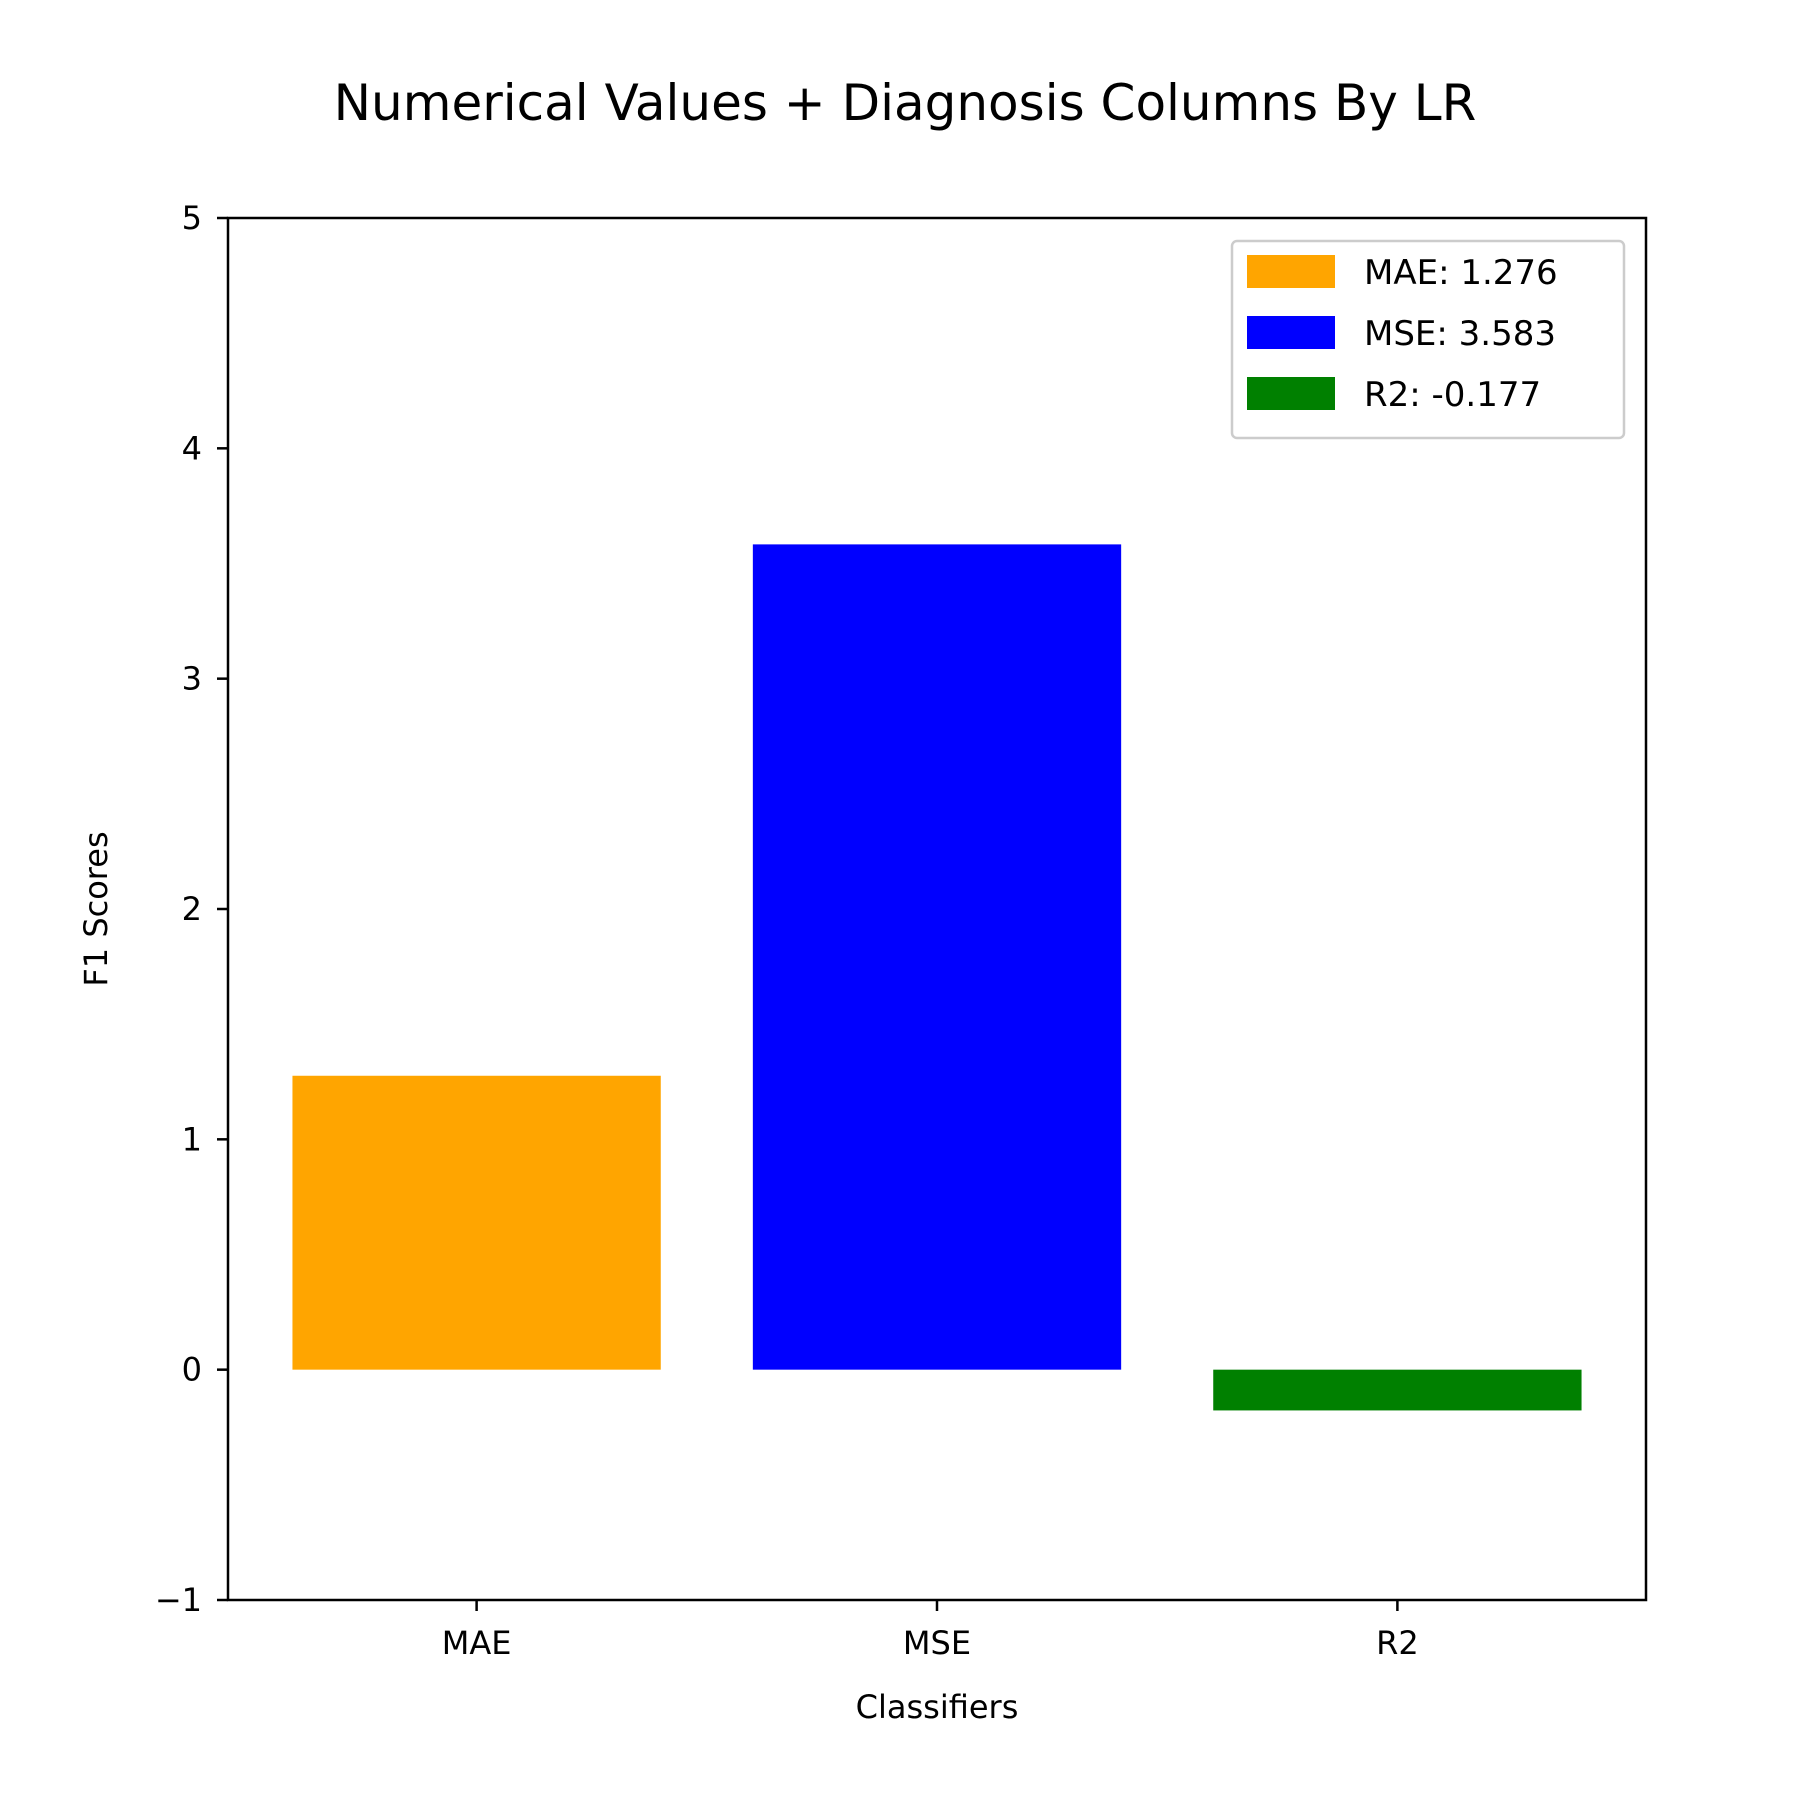 The width and height of the screenshot is (1800, 1800). I want to click on y-axis-ticks: −1 0 1 2 3 4 5, so click(191, 909).